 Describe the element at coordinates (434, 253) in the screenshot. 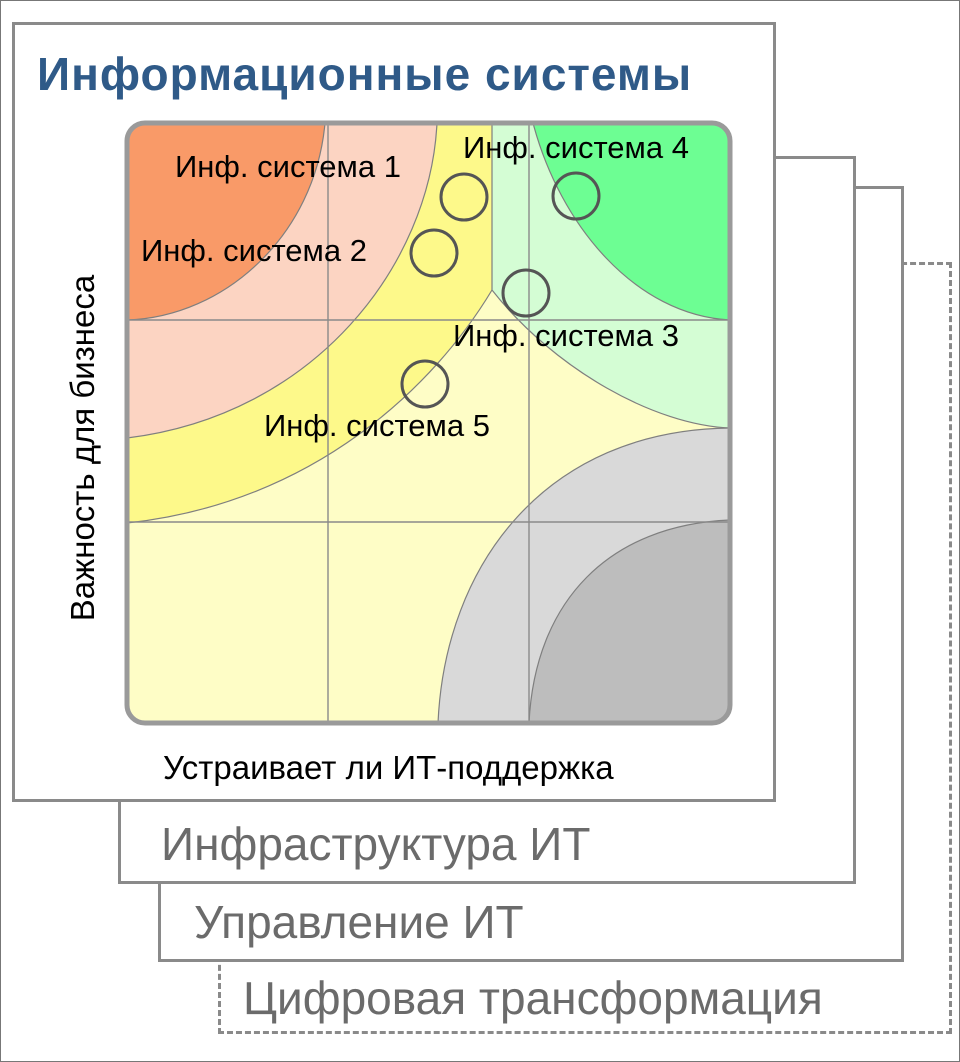

I see `system-2-marker` at that location.